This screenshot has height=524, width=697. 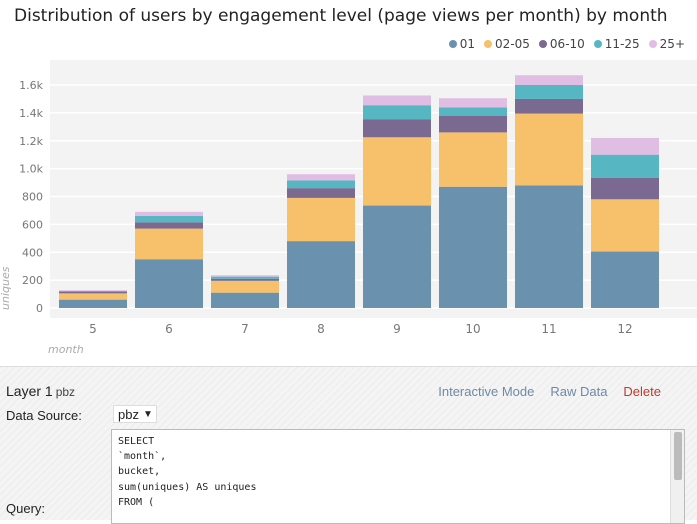 I want to click on query-label: Query:, so click(x=26, y=508).